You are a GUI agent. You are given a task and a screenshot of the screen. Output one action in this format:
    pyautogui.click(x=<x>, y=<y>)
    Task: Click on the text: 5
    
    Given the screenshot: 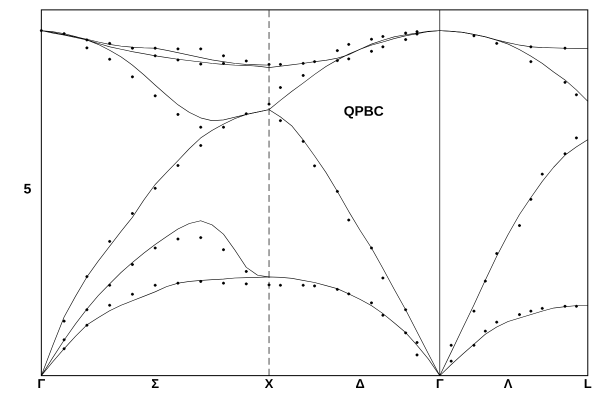 What is the action you would take?
    pyautogui.click(x=27, y=189)
    